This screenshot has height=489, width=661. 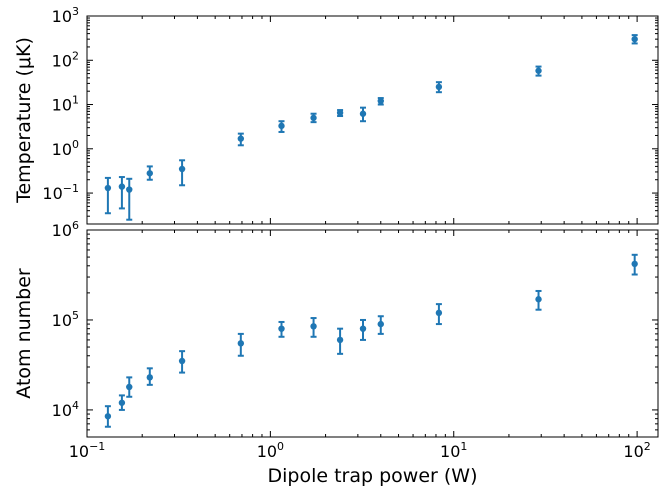 I want to click on y-tick-label: 10², so click(x=65, y=59).